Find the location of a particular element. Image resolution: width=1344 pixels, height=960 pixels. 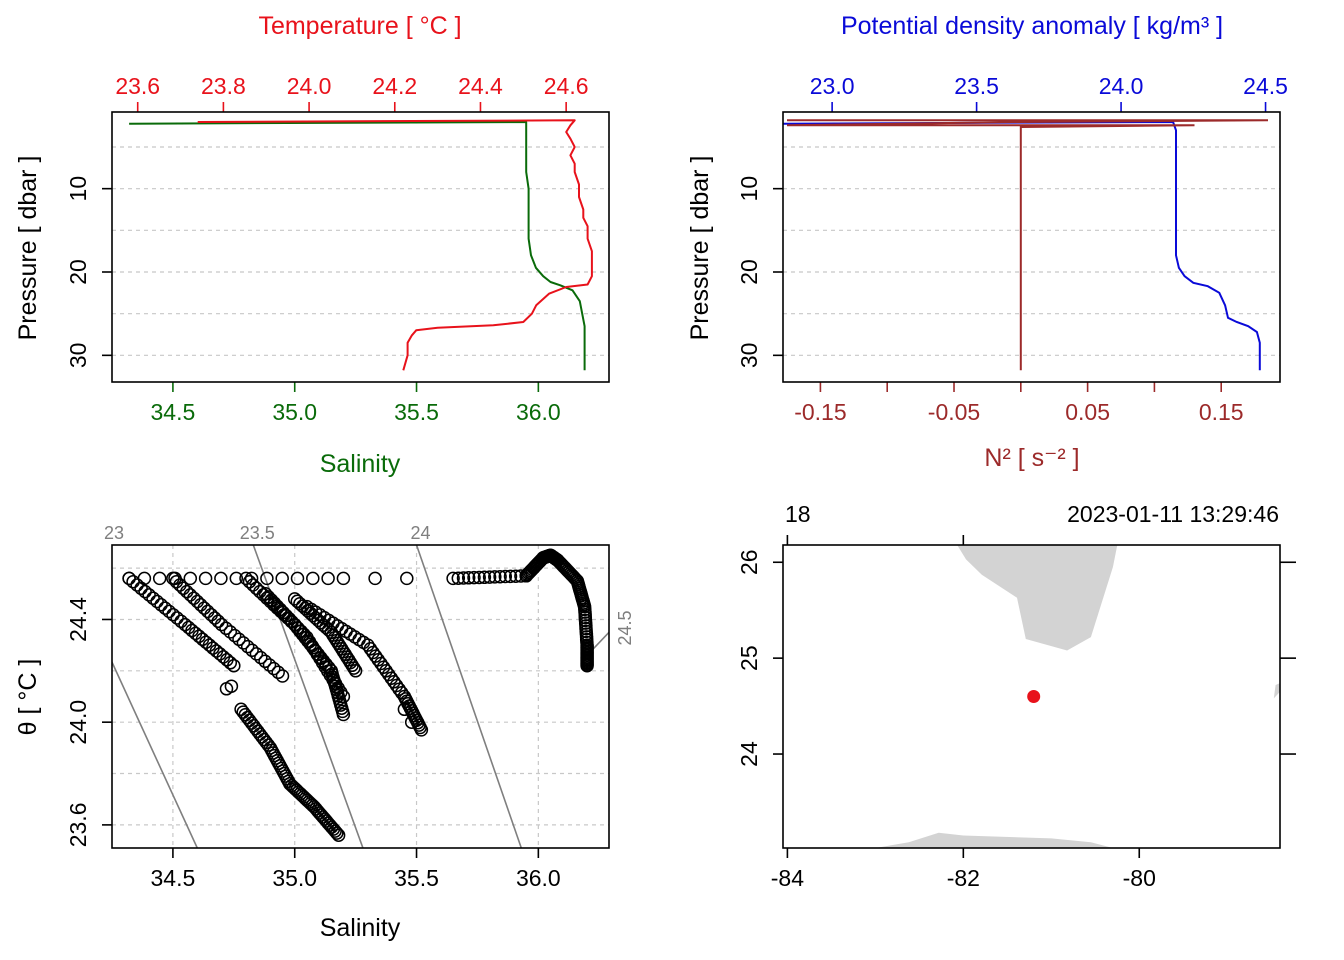

density-tick-label: 23.0 is located at coordinates (832, 86).